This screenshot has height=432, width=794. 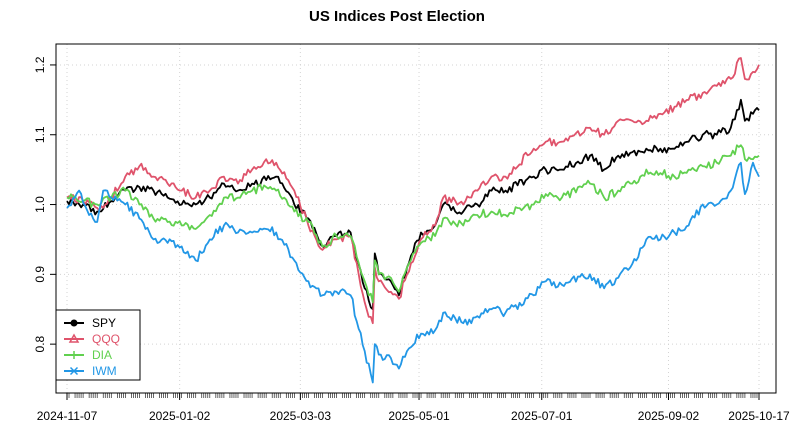 I want to click on x-tick-label: 2025-05-01, so click(x=419, y=416).